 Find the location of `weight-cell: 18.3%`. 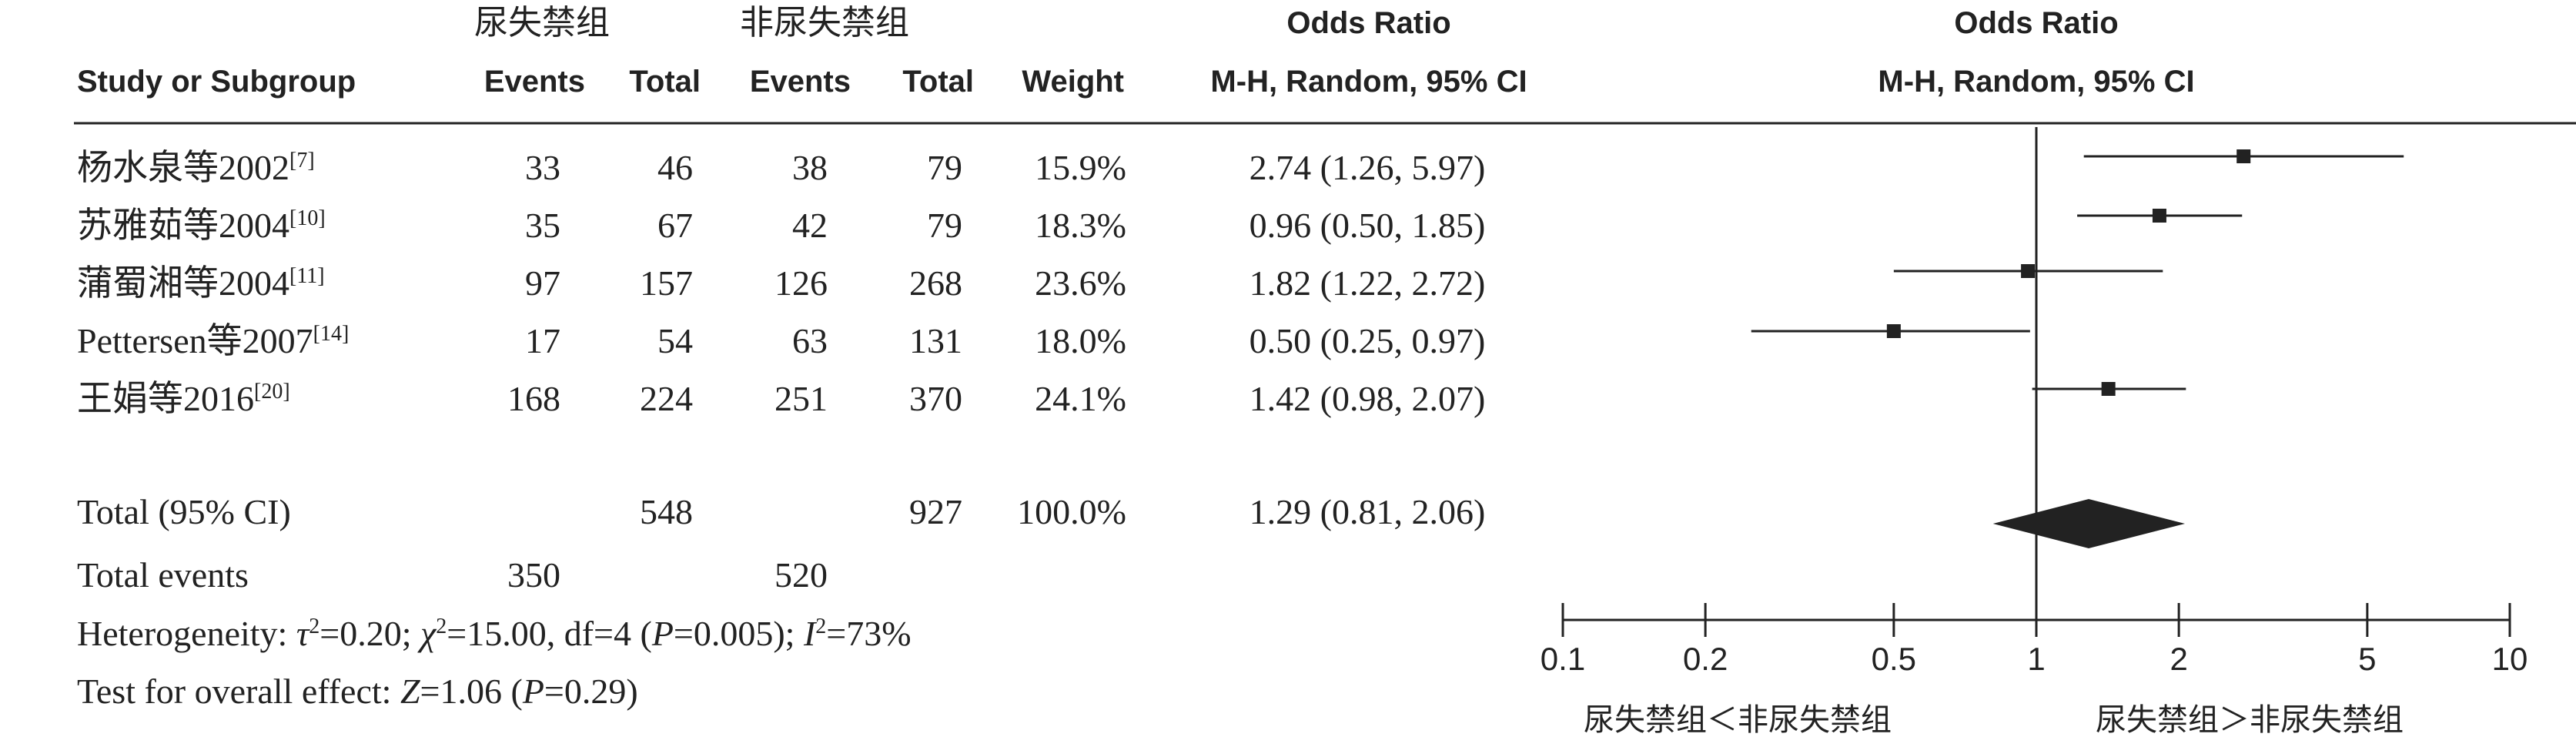

weight-cell: 18.3% is located at coordinates (1080, 225).